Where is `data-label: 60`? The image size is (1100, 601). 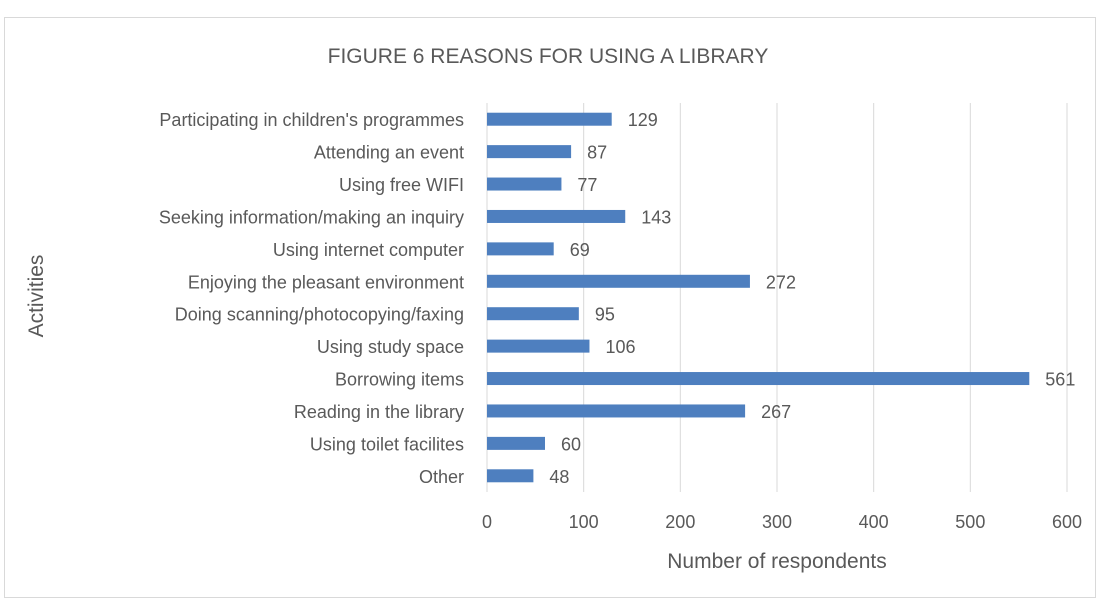
data-label: 60 is located at coordinates (571, 444).